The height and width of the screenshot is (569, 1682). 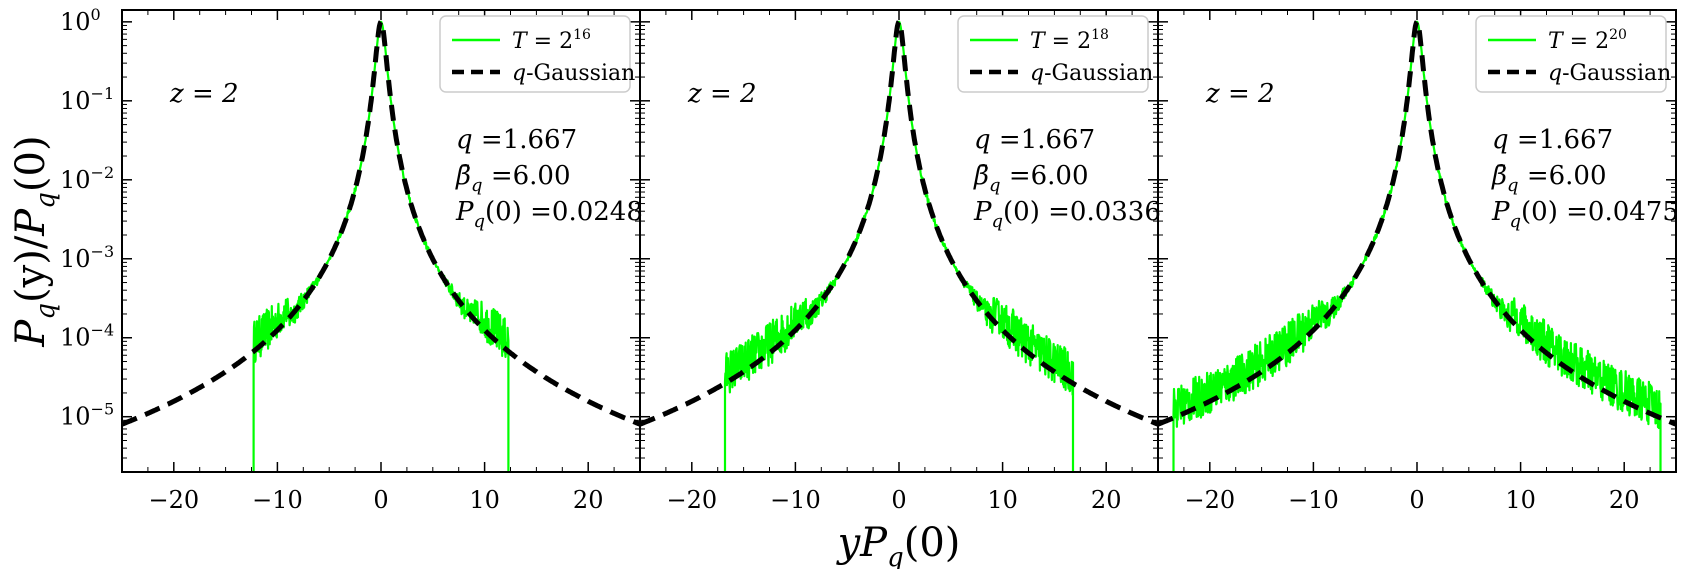 I want to click on y-tick-label: 10⁻⁴, so click(x=87, y=336).